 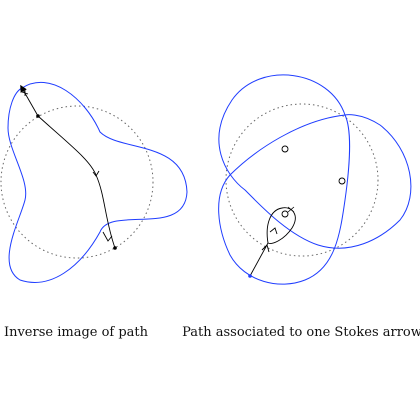 What do you see at coordinates (250, 276) in the screenshot?
I see `right-start-dot` at bounding box center [250, 276].